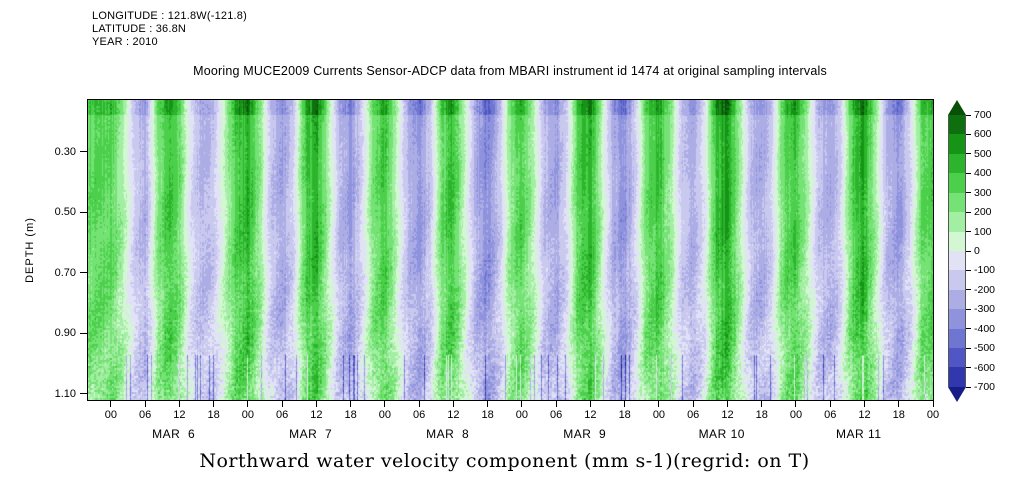 The height and width of the screenshot is (504, 1009). Describe the element at coordinates (65, 393) in the screenshot. I see `y-tick-label: 1.10` at that location.